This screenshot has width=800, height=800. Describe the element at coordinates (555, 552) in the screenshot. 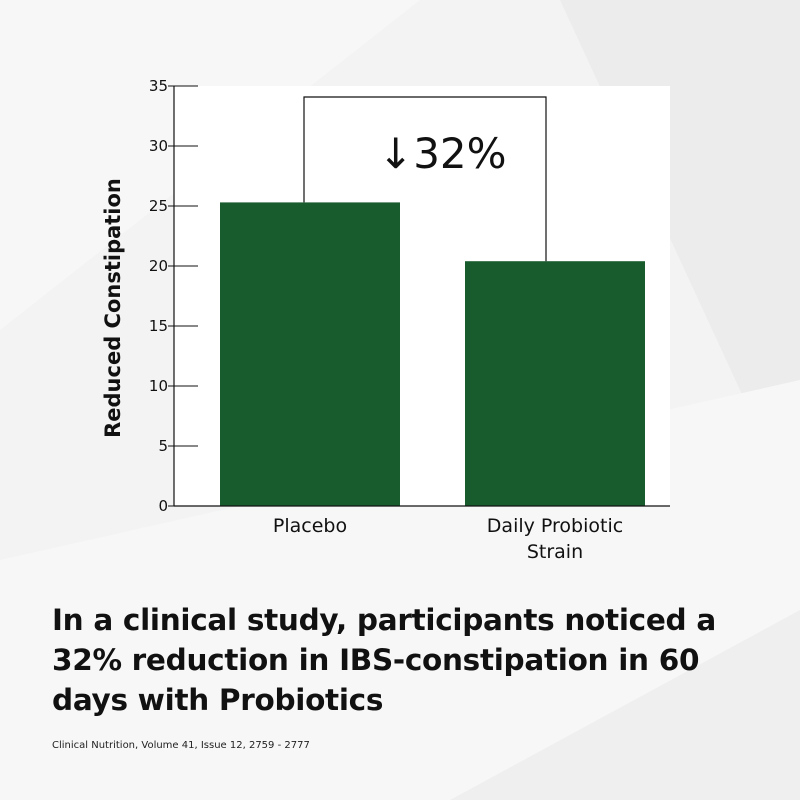

I see `category-label-line: Strain` at that location.